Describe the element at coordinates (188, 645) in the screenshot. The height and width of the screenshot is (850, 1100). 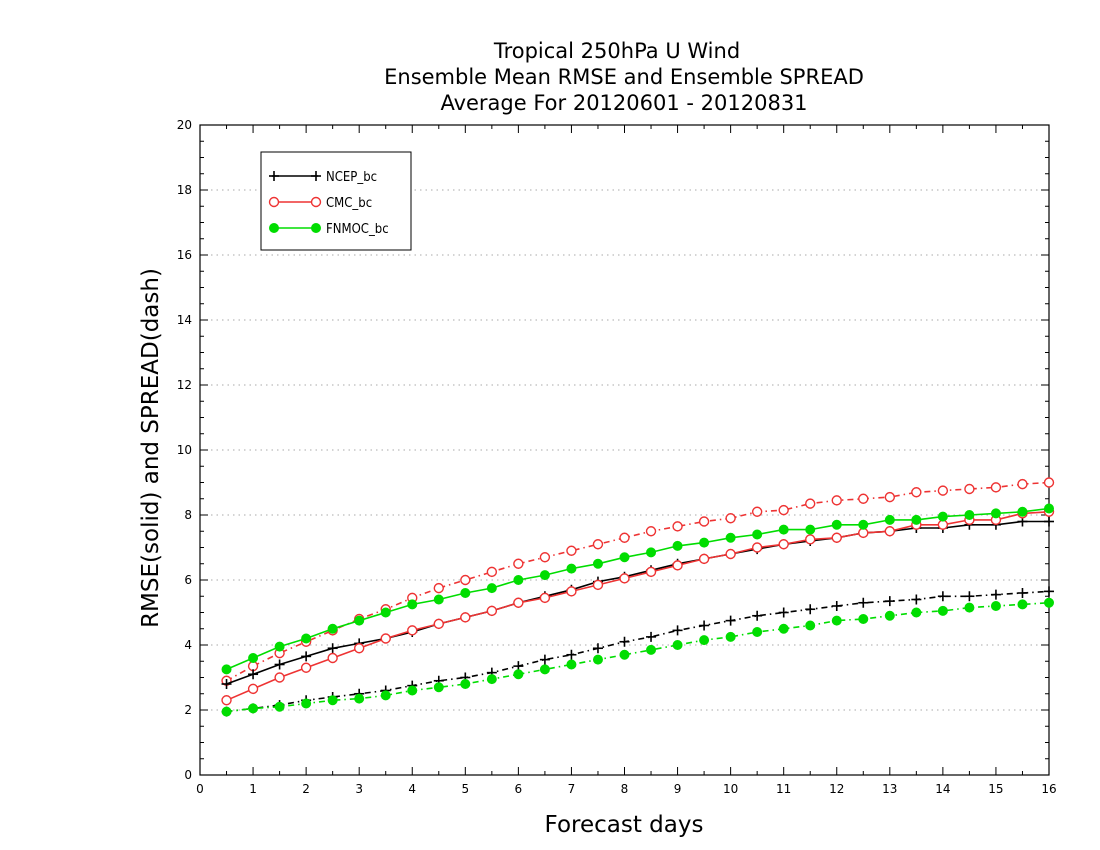
I see `y-tick-label: 4` at that location.